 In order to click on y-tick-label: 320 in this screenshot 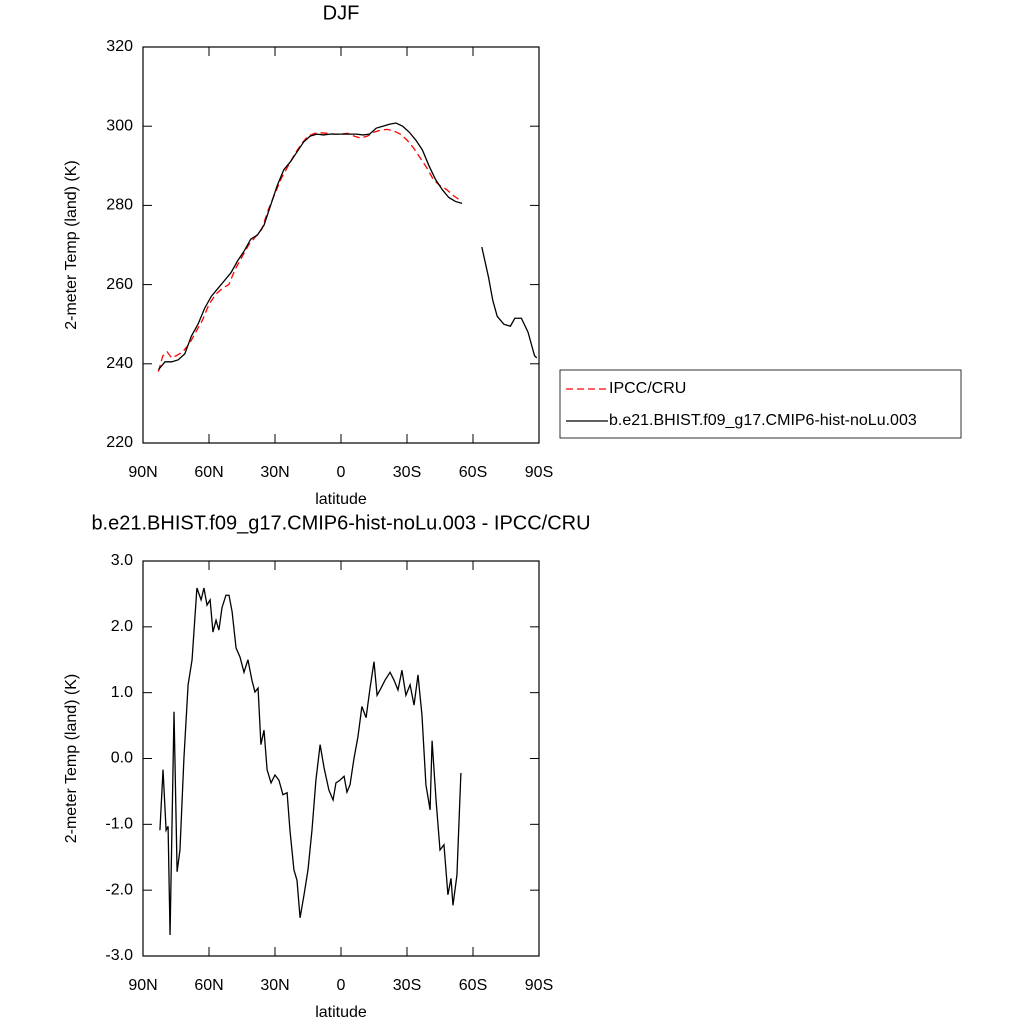, I will do `click(119, 46)`.